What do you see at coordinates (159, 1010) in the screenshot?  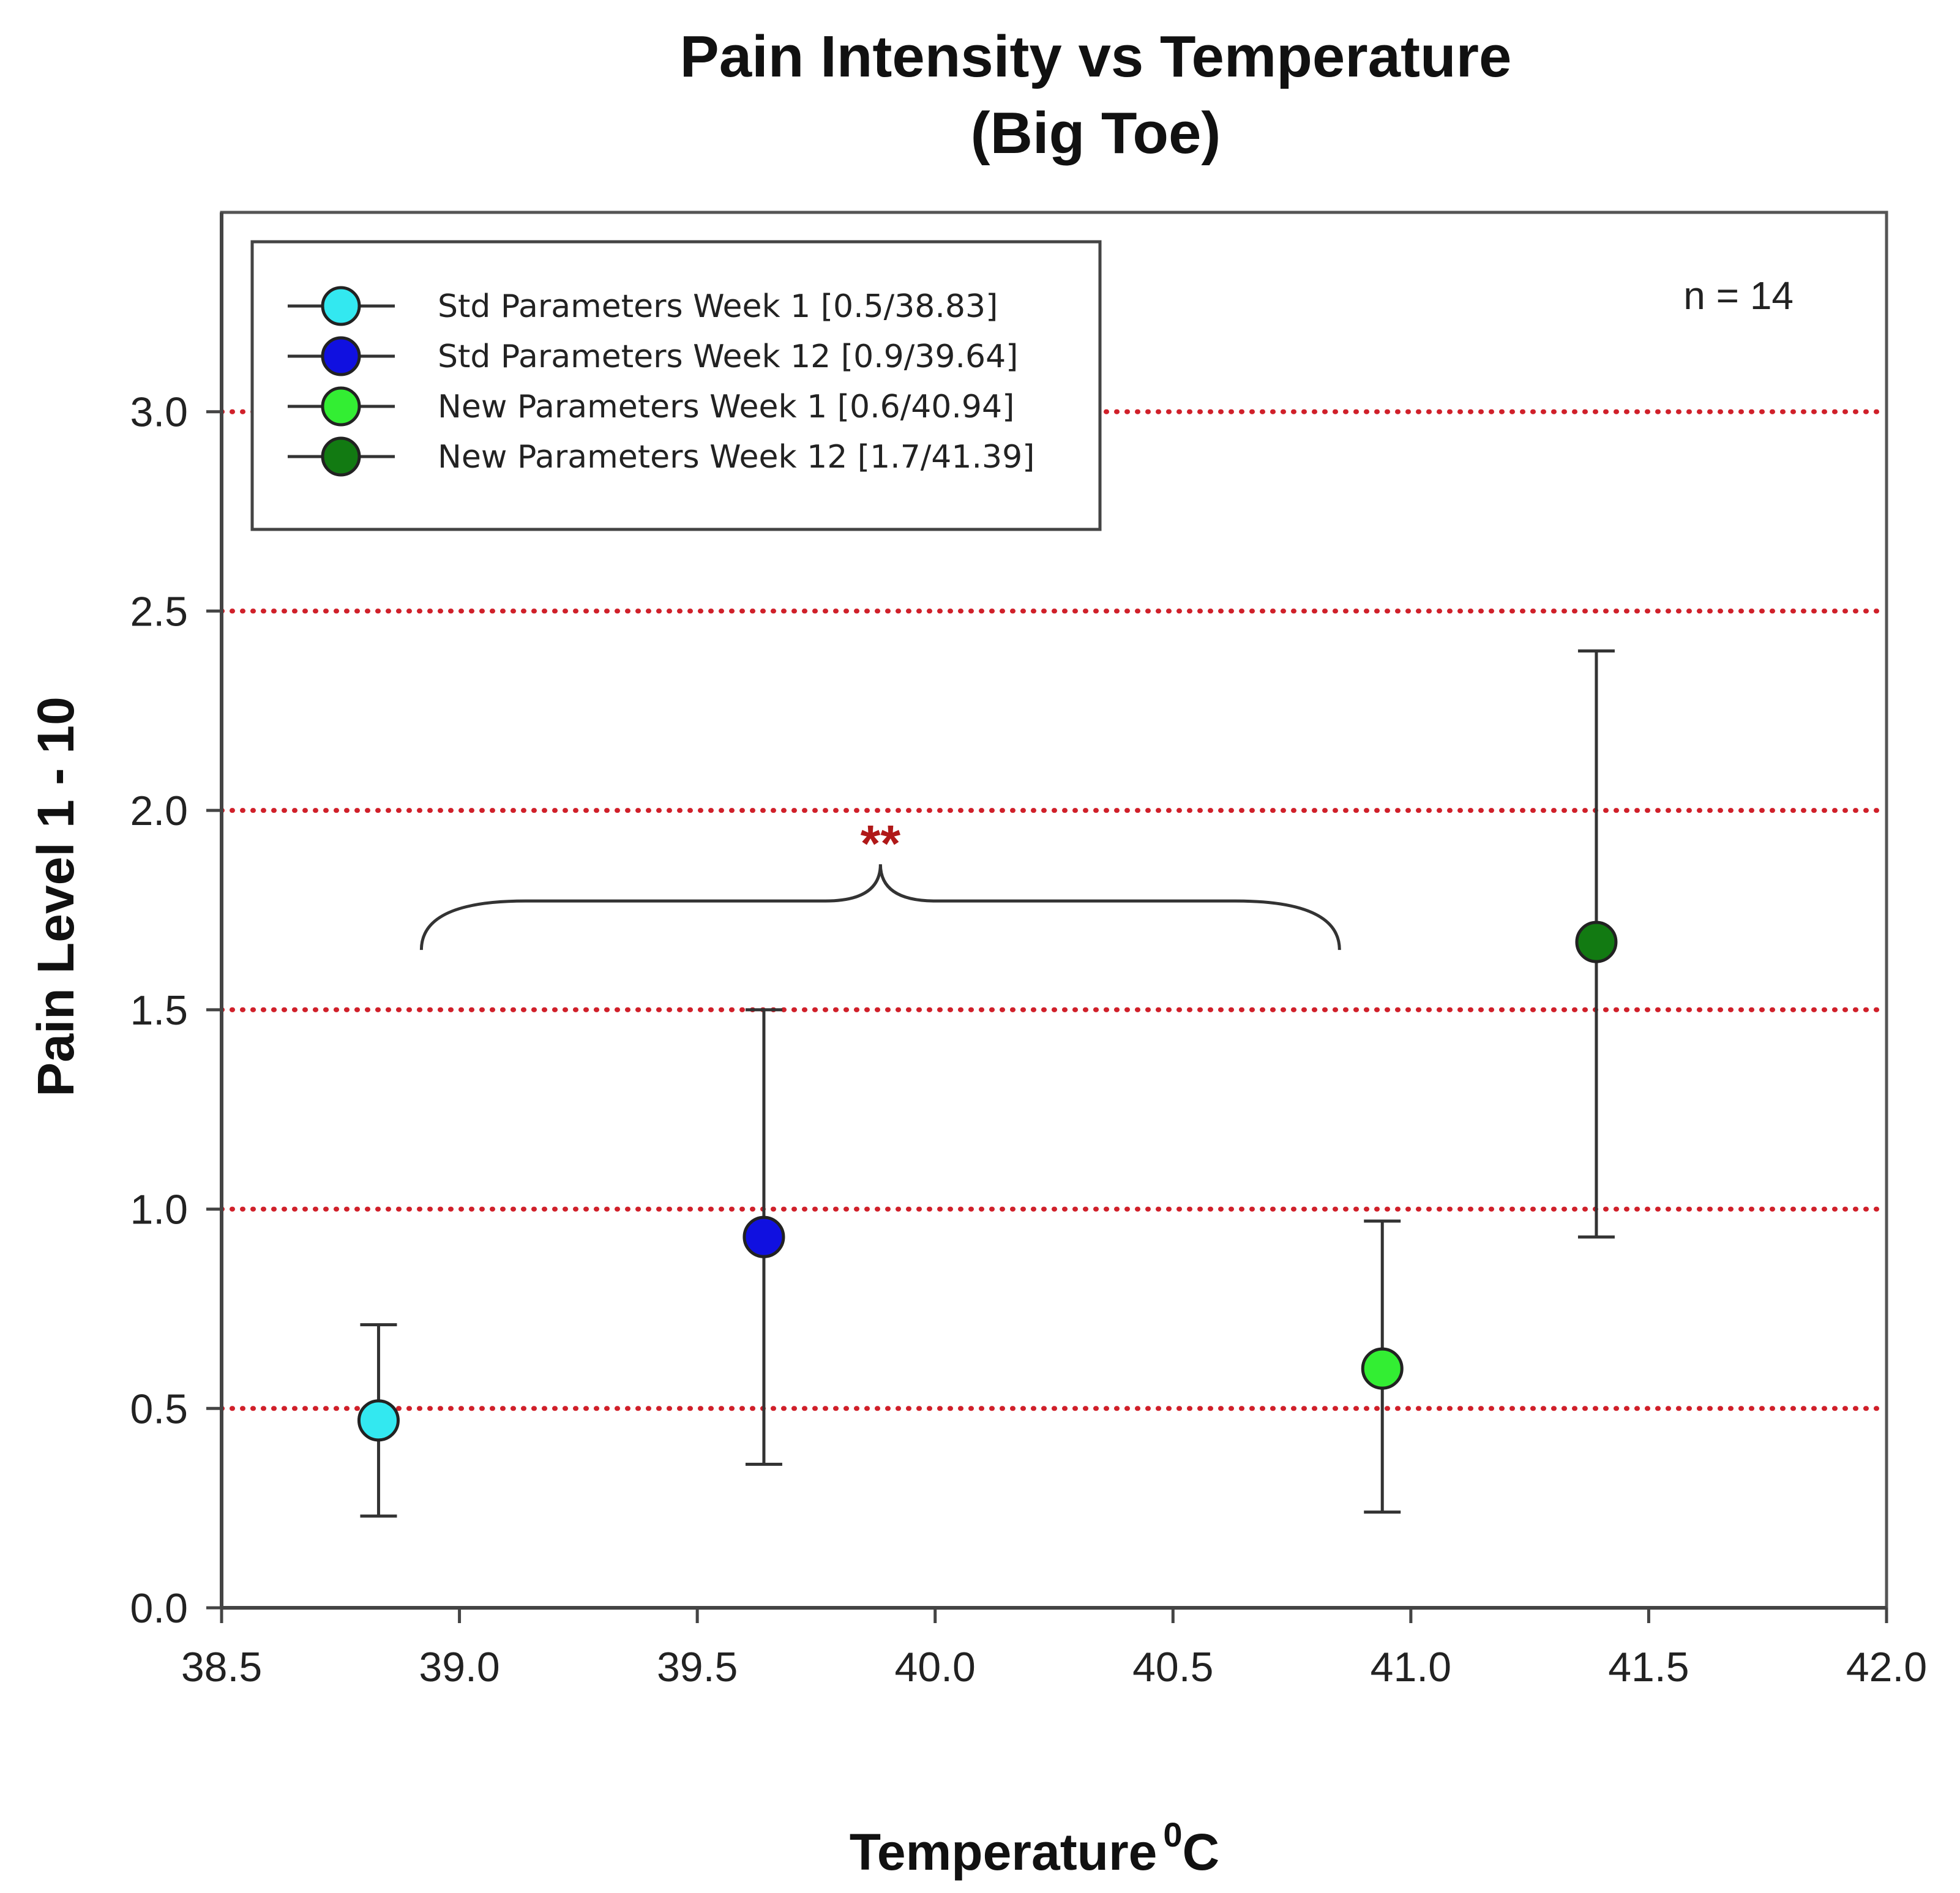 I see `y-tick-label: 1.5` at bounding box center [159, 1010].